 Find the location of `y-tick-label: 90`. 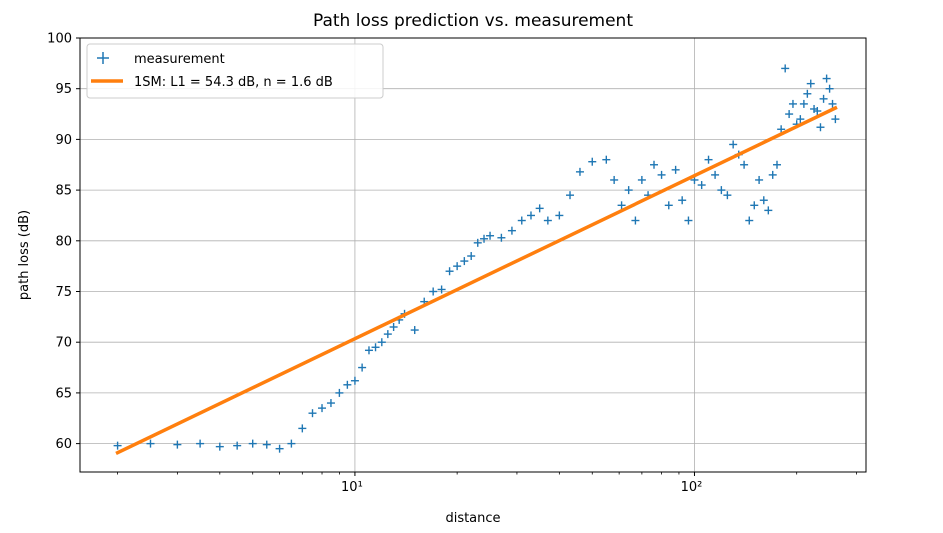

y-tick-label: 90 is located at coordinates (63, 140).